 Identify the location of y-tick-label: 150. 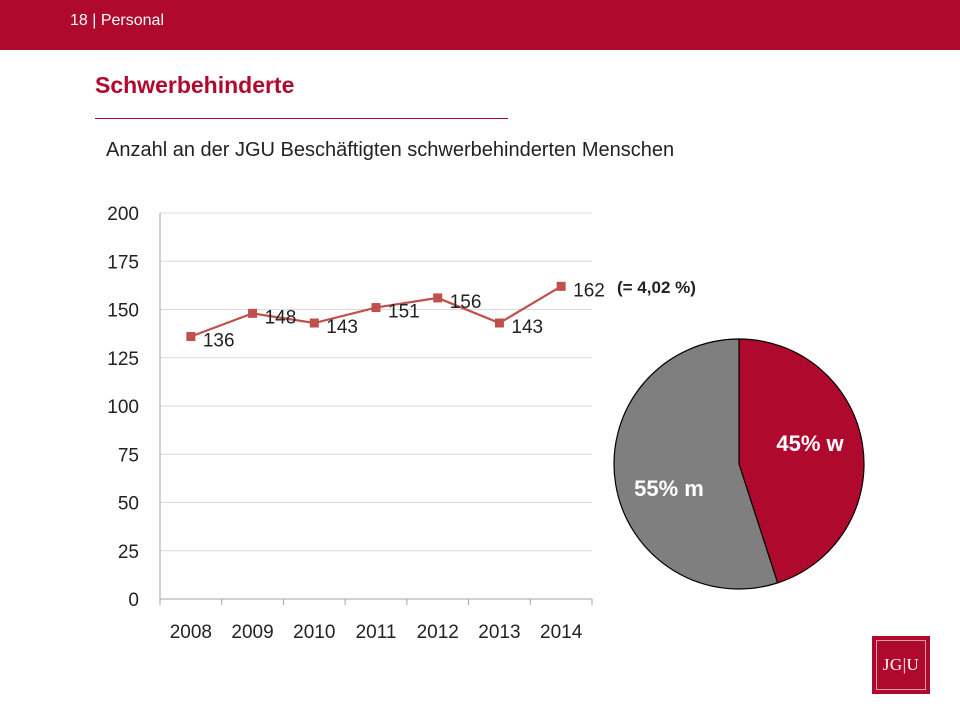
(123, 311).